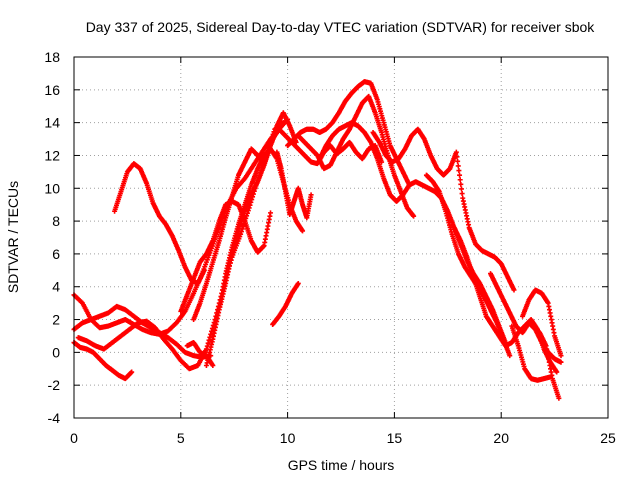  I want to click on y-tick-label: 8, so click(56, 221).